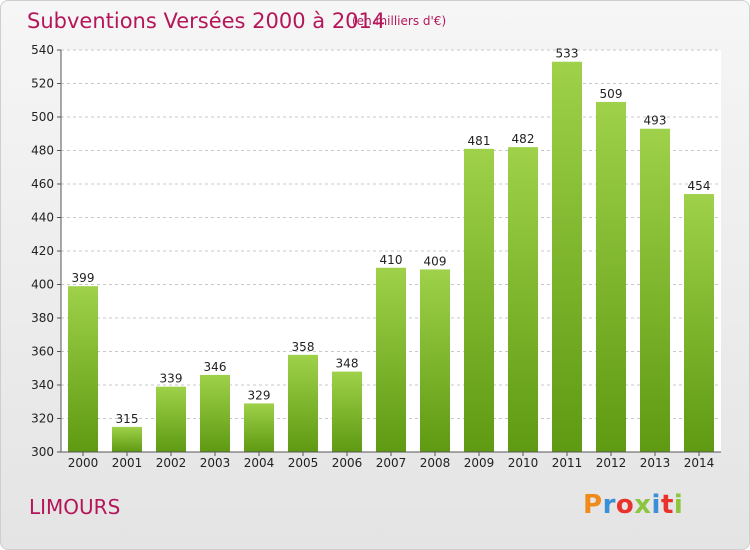 The image size is (750, 550). What do you see at coordinates (523, 299) in the screenshot?
I see `bar-2010` at bounding box center [523, 299].